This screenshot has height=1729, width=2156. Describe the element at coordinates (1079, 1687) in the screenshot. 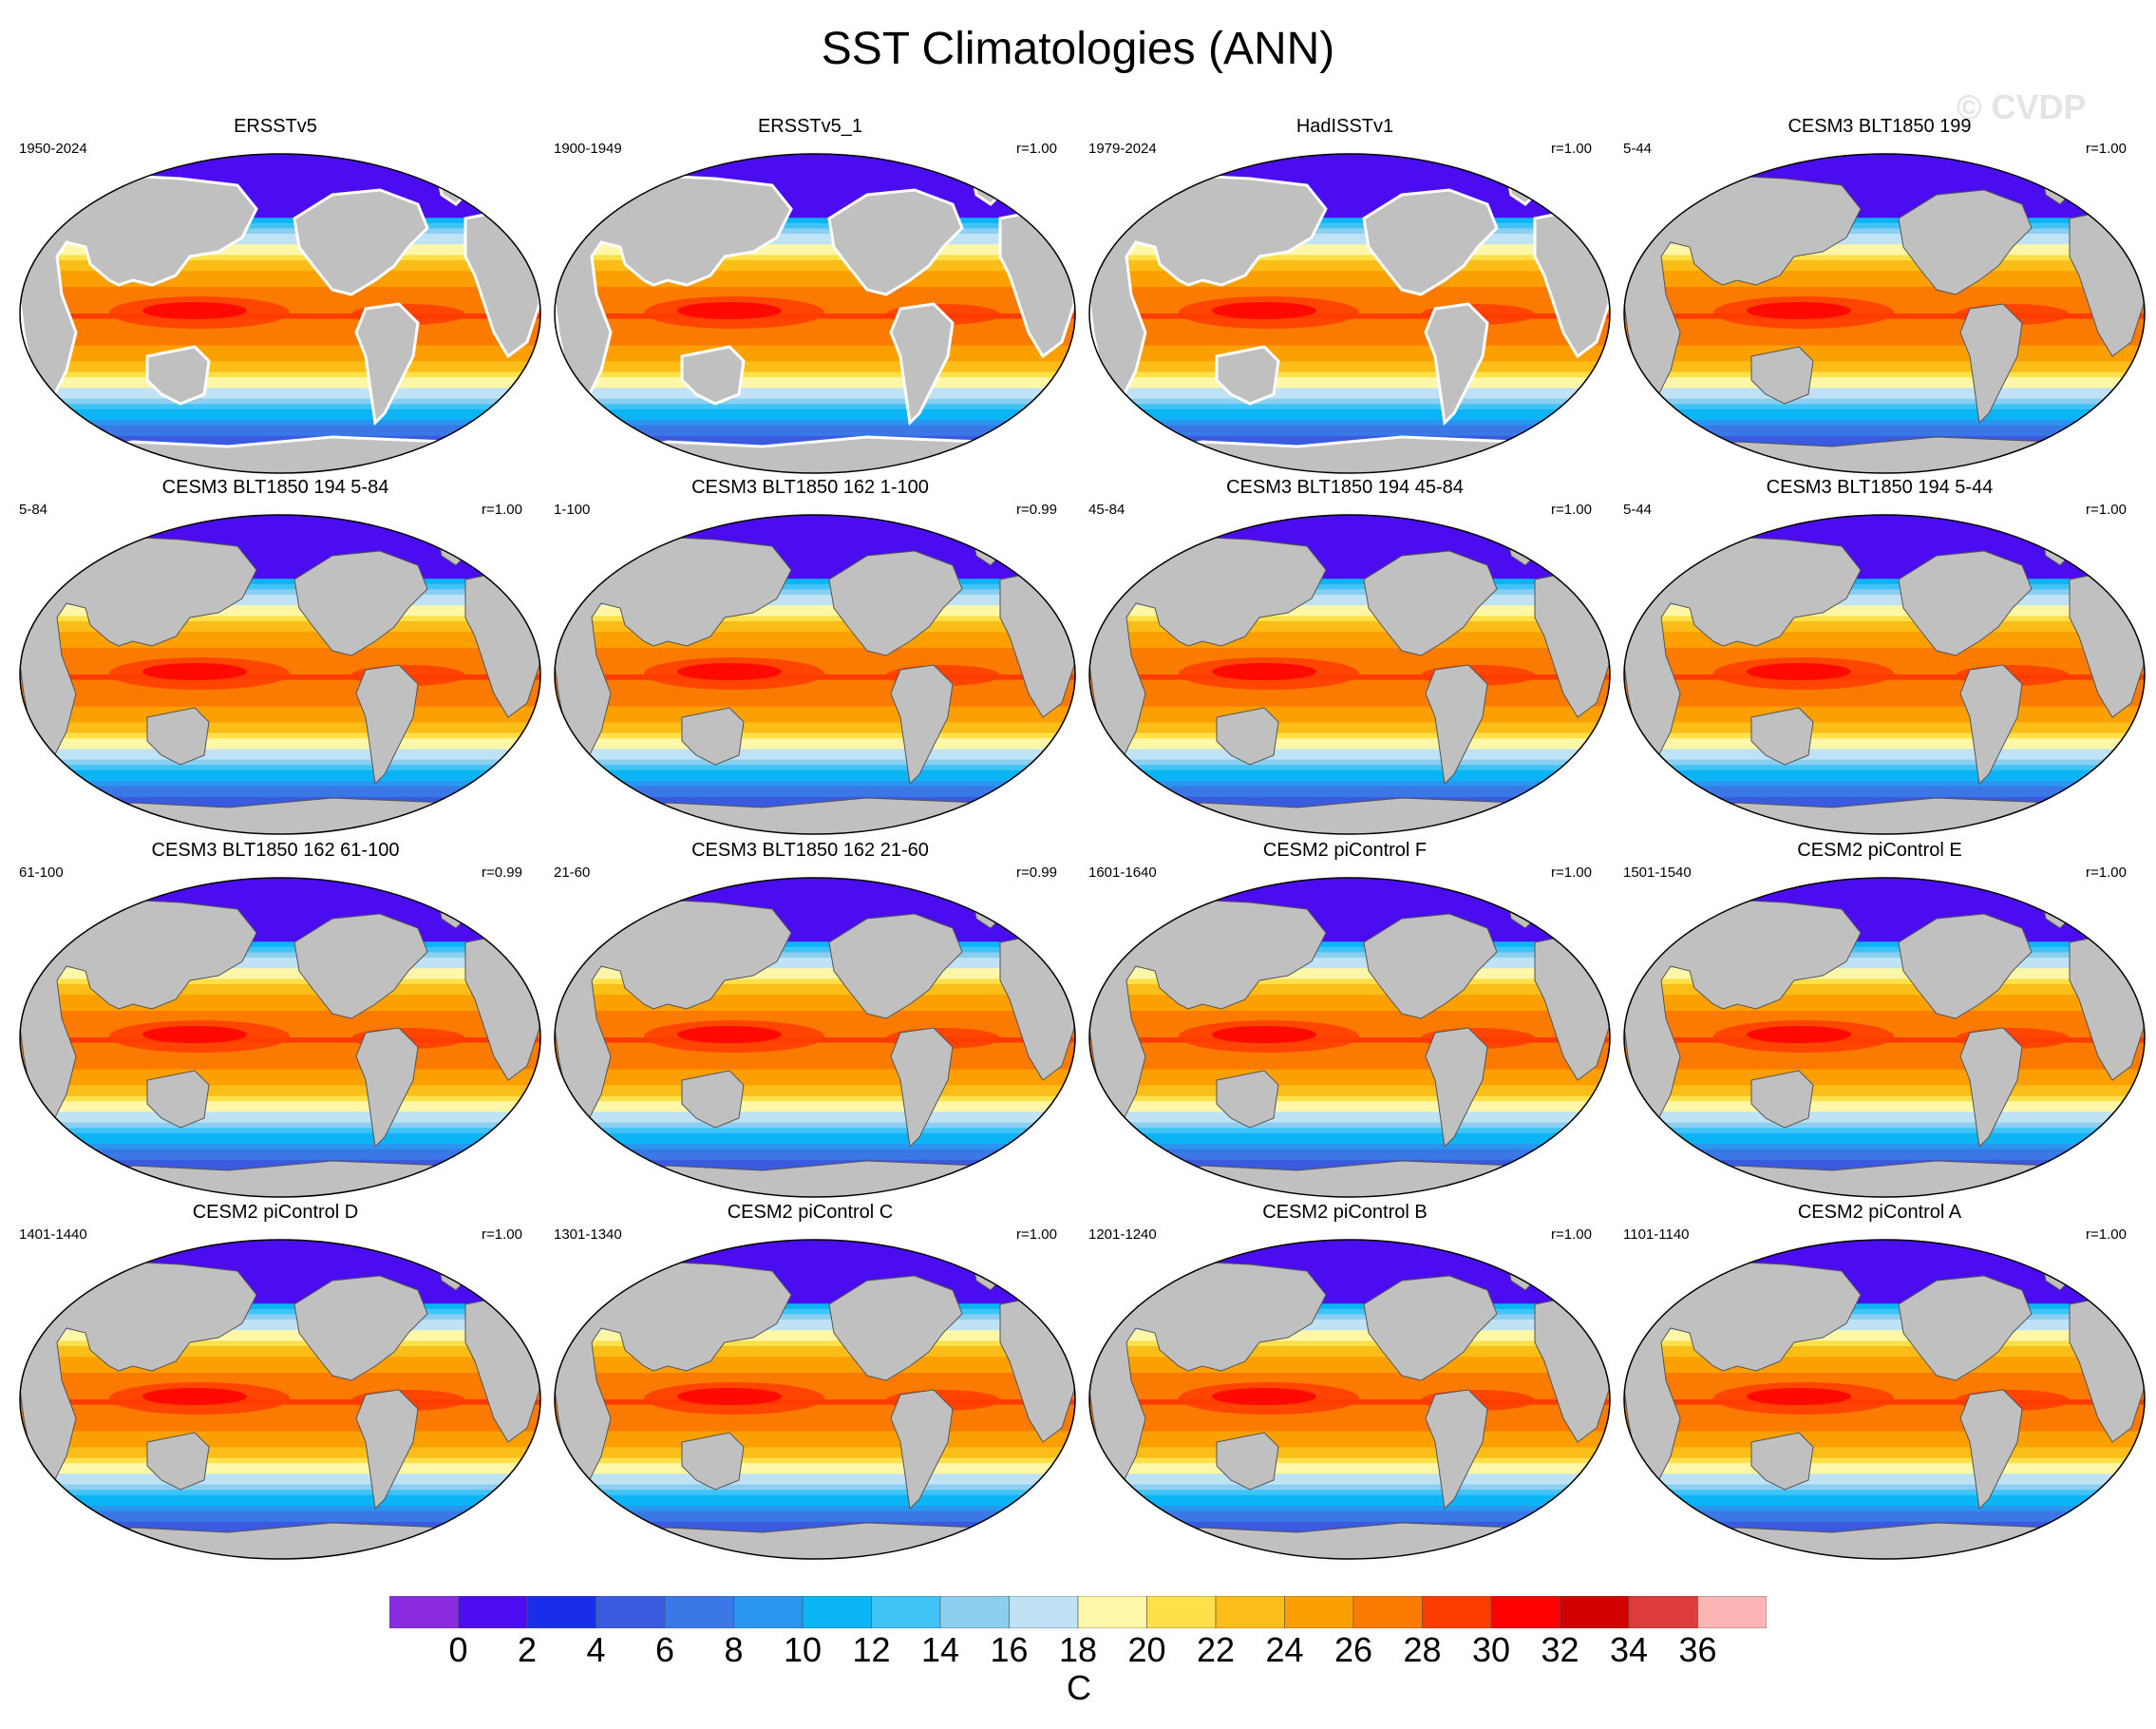

I see `colorbar-units: C` at that location.